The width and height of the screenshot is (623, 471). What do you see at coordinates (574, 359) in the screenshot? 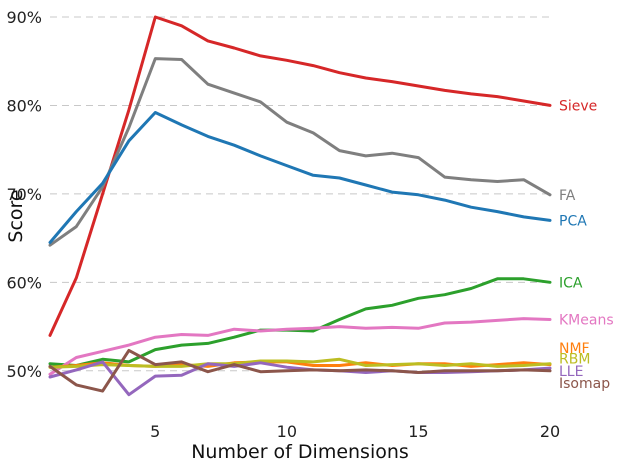
I see `series-label-rbm: RBM` at bounding box center [574, 359].